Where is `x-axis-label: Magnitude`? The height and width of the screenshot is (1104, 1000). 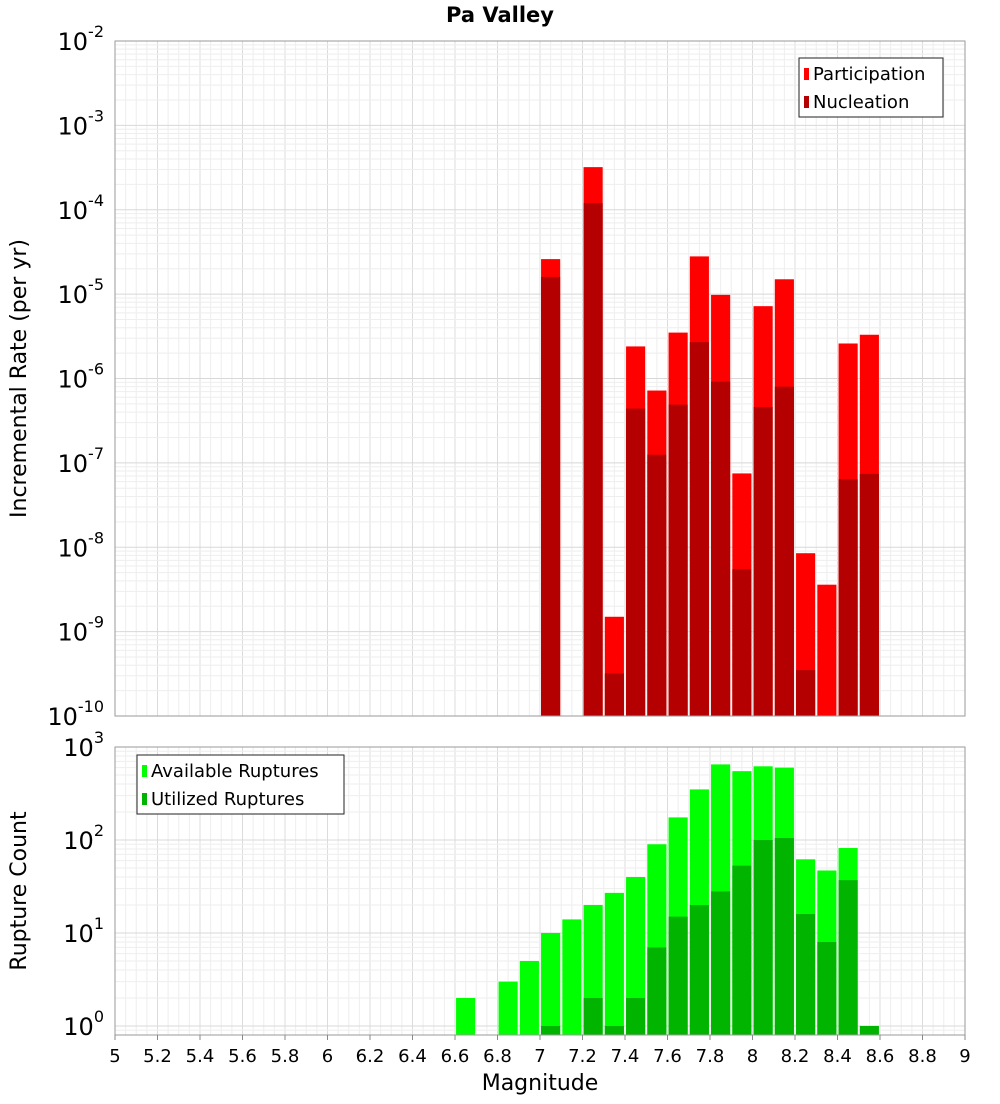 x-axis-label: Magnitude is located at coordinates (540, 1083).